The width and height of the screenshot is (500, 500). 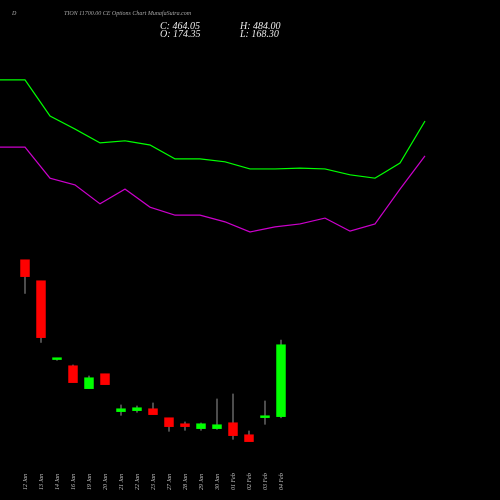 What do you see at coordinates (122, 482) in the screenshot?
I see `x-tick-label: 21 Jan` at bounding box center [122, 482].